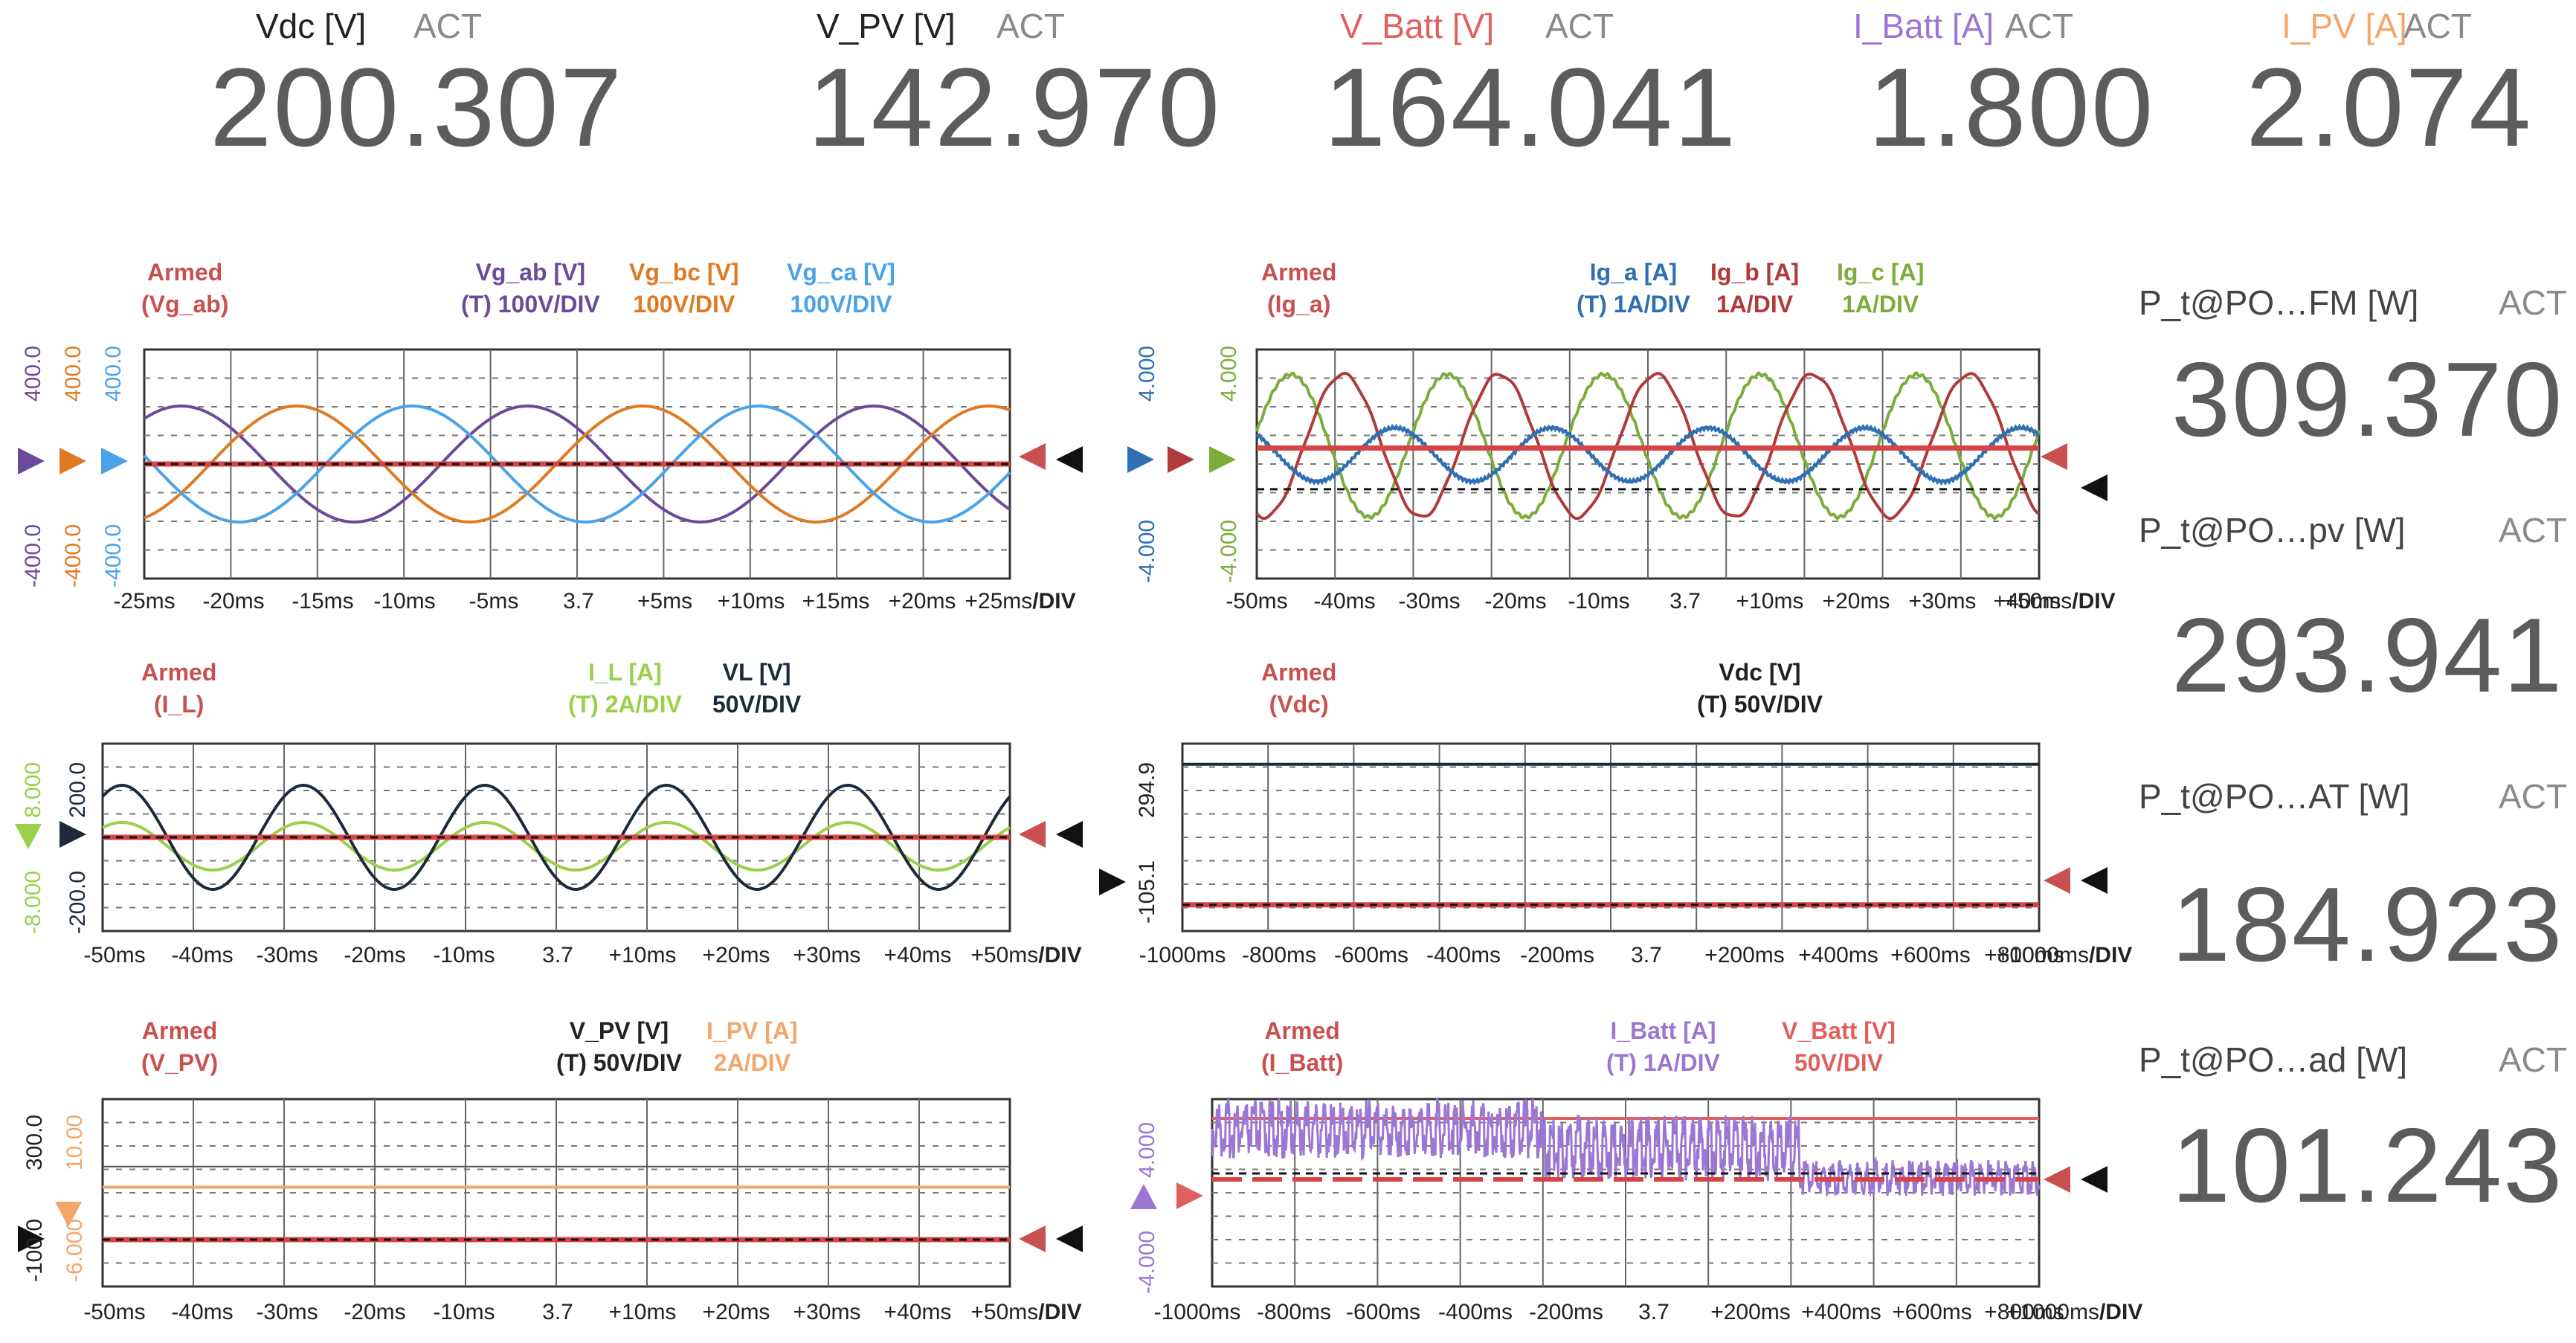  What do you see at coordinates (179, 1047) in the screenshot?
I see `armed-indicator: Armed (V_PV)` at bounding box center [179, 1047].